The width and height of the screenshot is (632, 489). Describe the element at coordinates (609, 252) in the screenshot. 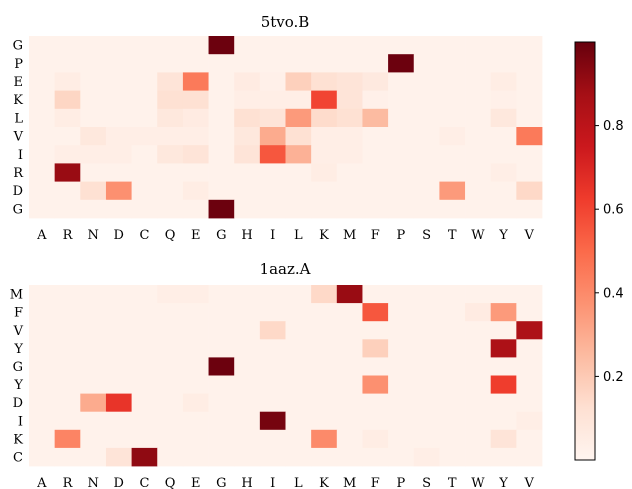

I see `colorbar-ticks: 0.2 0.4 0.6 0.8` at that location.